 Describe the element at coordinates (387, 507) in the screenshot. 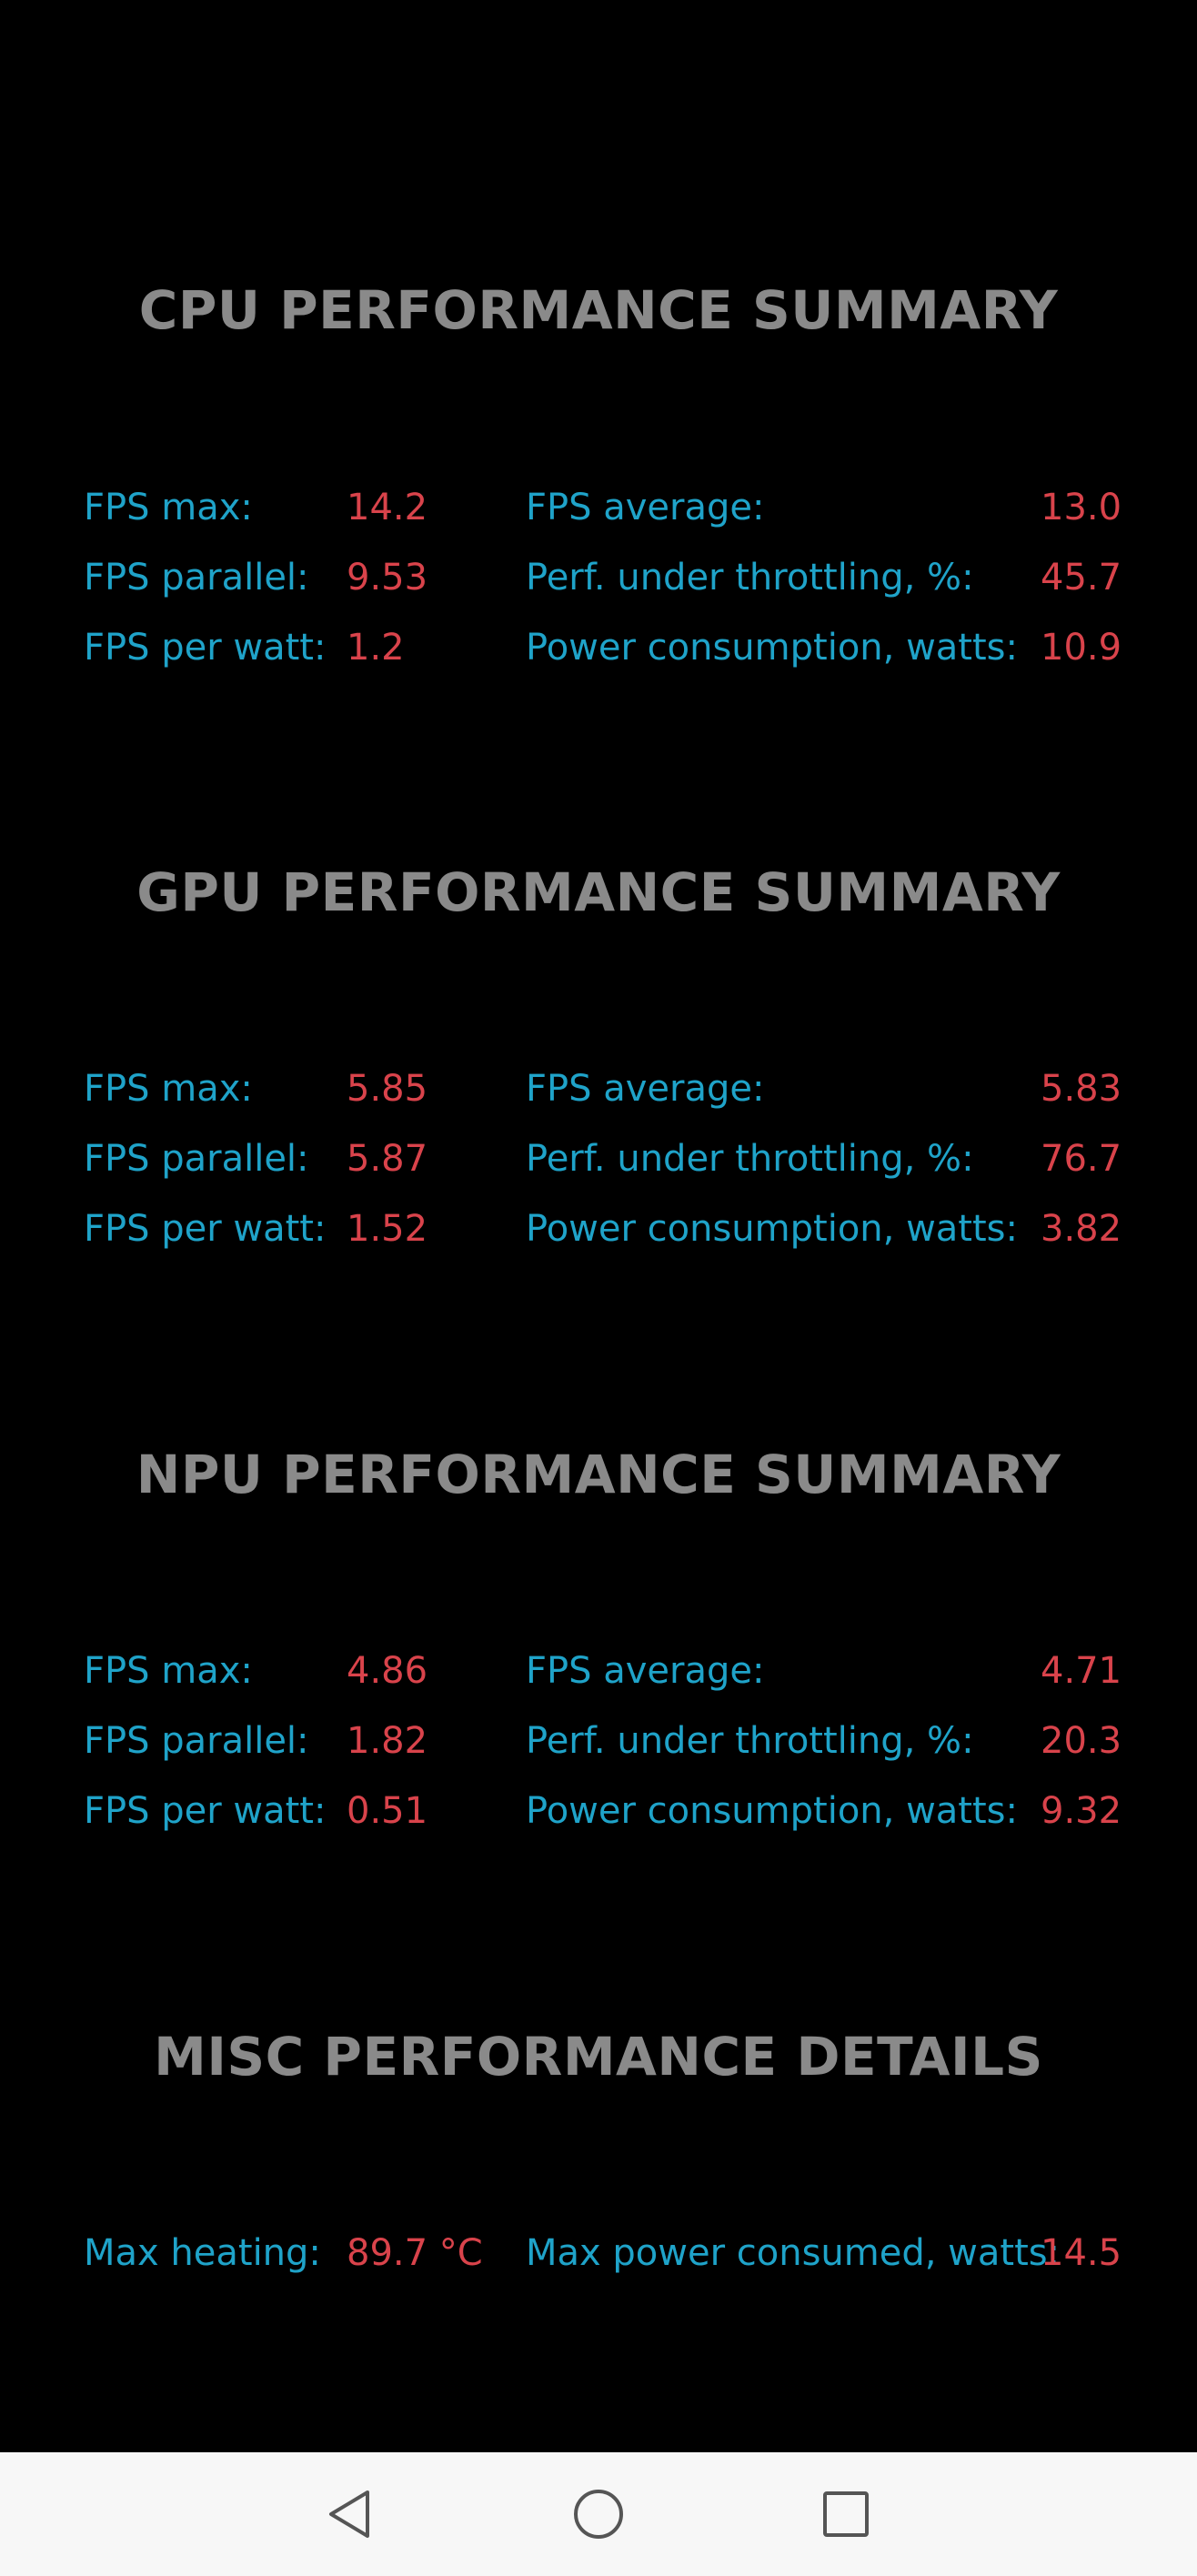

I see `cpu-fps-max-value: 14.2` at that location.